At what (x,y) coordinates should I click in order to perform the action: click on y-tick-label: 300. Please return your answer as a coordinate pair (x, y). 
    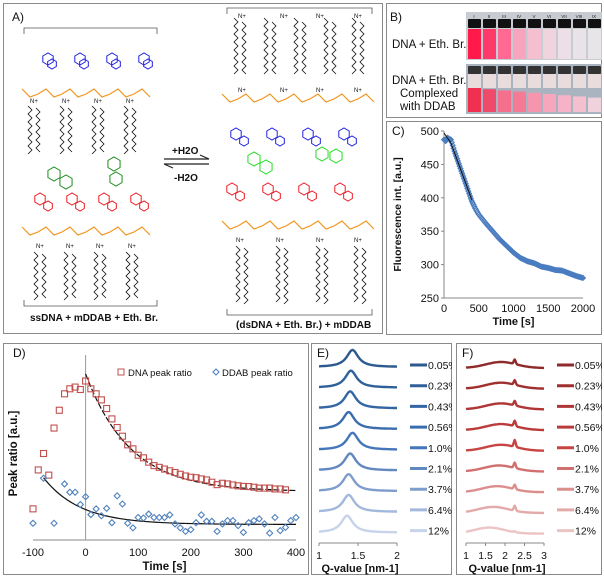
    Looking at the image, I should click on (430, 266).